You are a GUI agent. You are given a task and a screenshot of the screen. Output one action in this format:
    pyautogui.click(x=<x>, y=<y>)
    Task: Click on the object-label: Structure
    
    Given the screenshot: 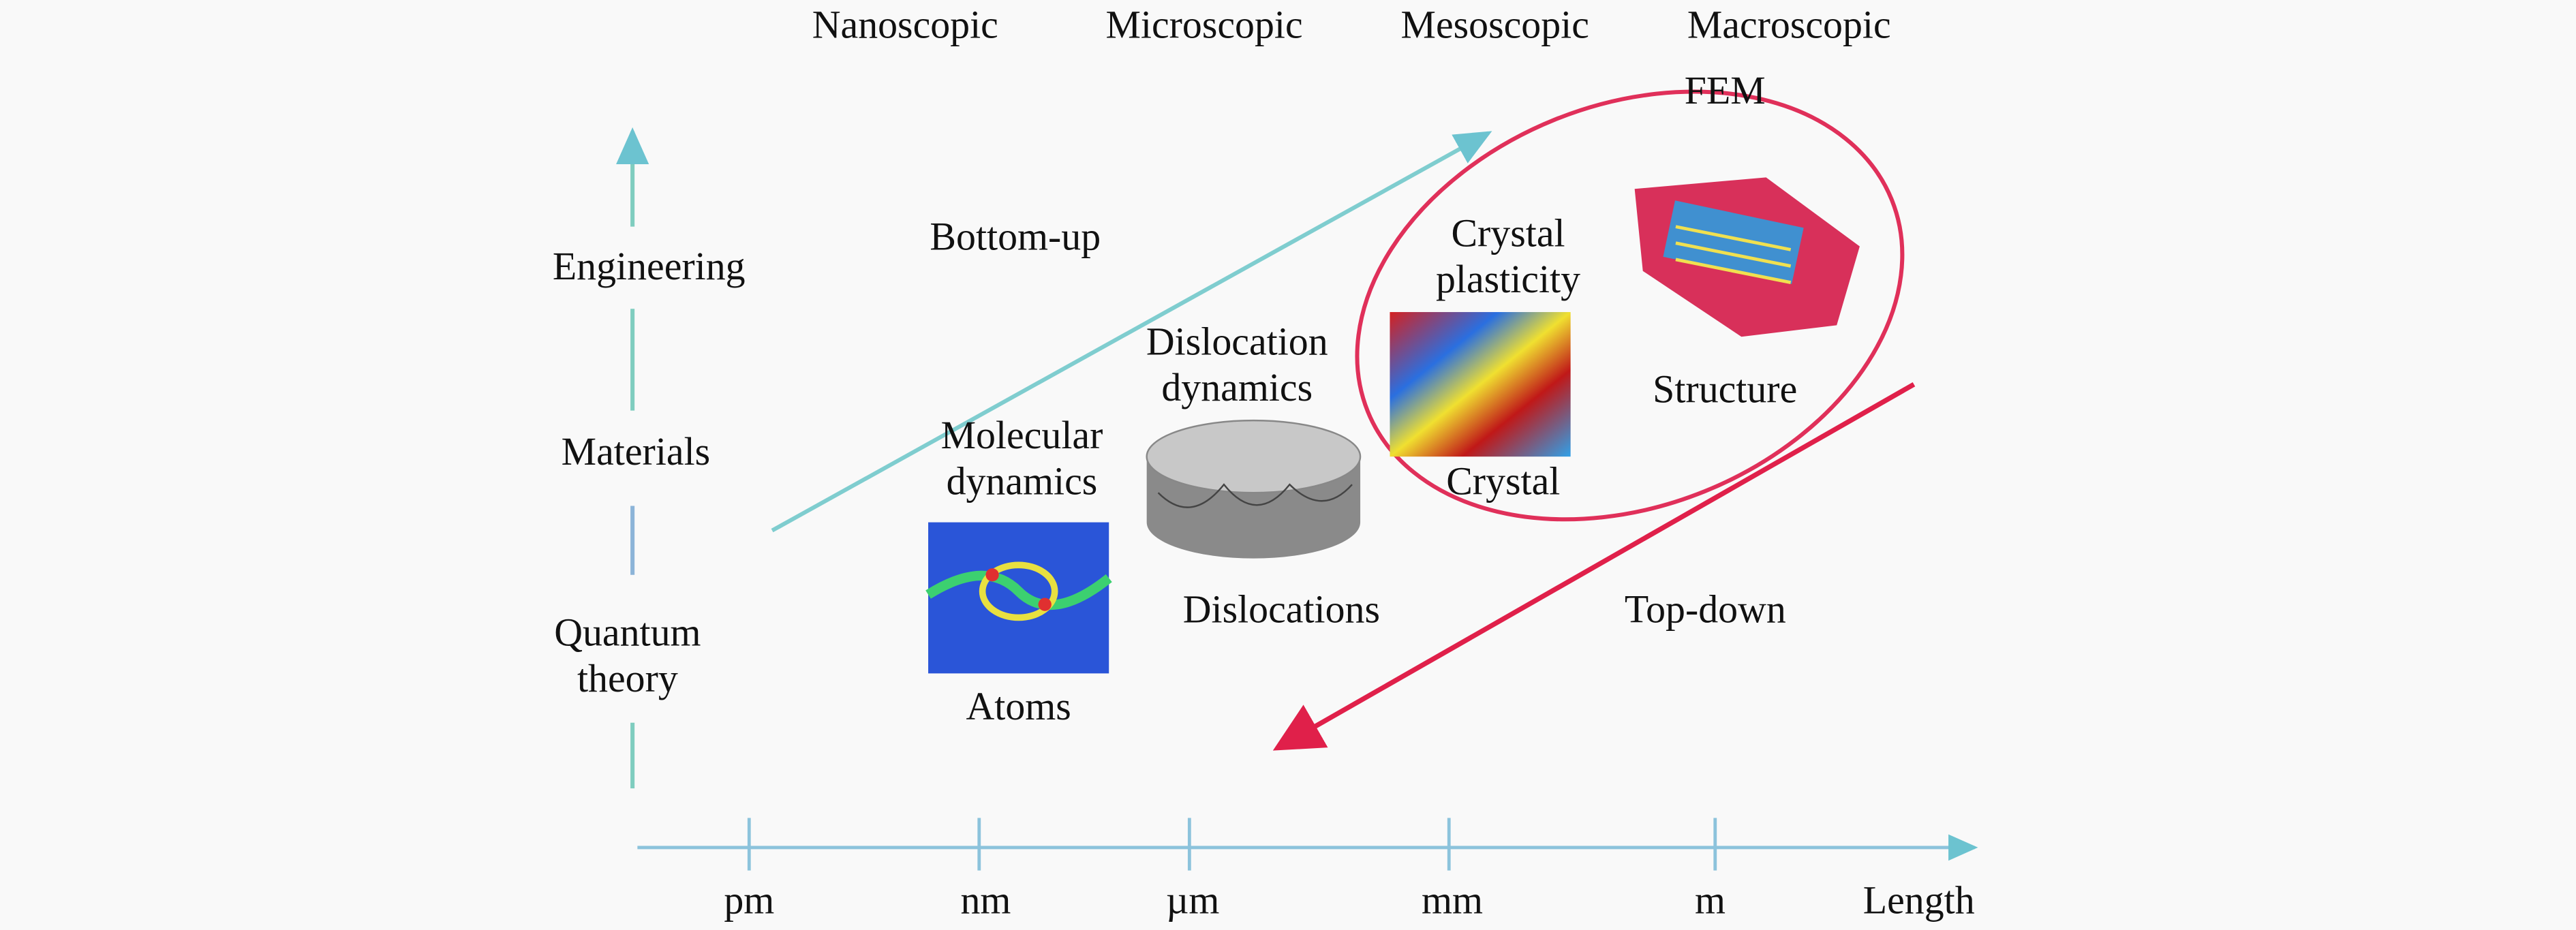 What is the action you would take?
    pyautogui.click(x=1725, y=391)
    